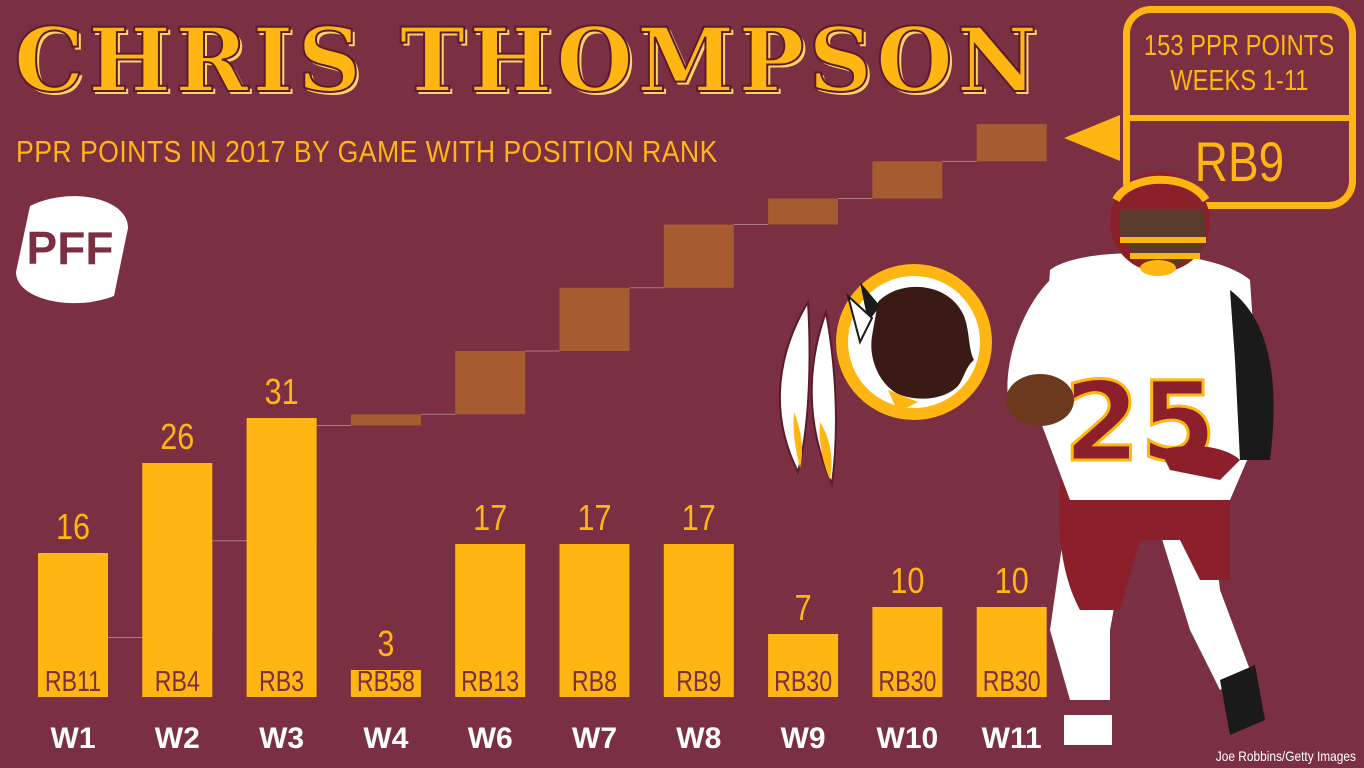 The height and width of the screenshot is (768, 1364). I want to click on week-label-w10: W10, so click(908, 738).